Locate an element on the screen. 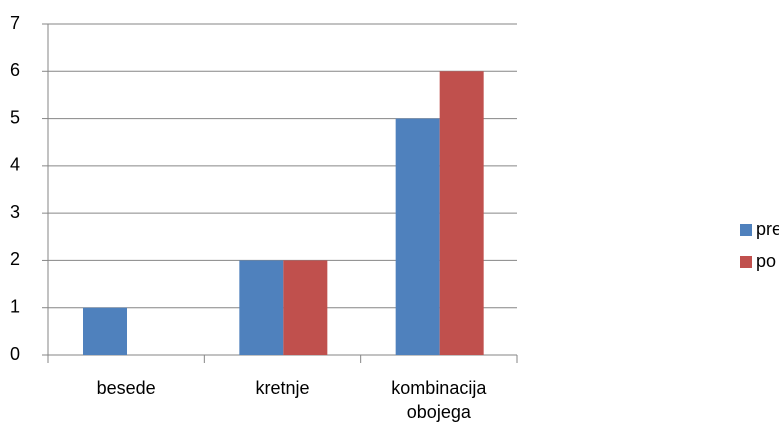  y-tick-label: 3 is located at coordinates (15, 212).